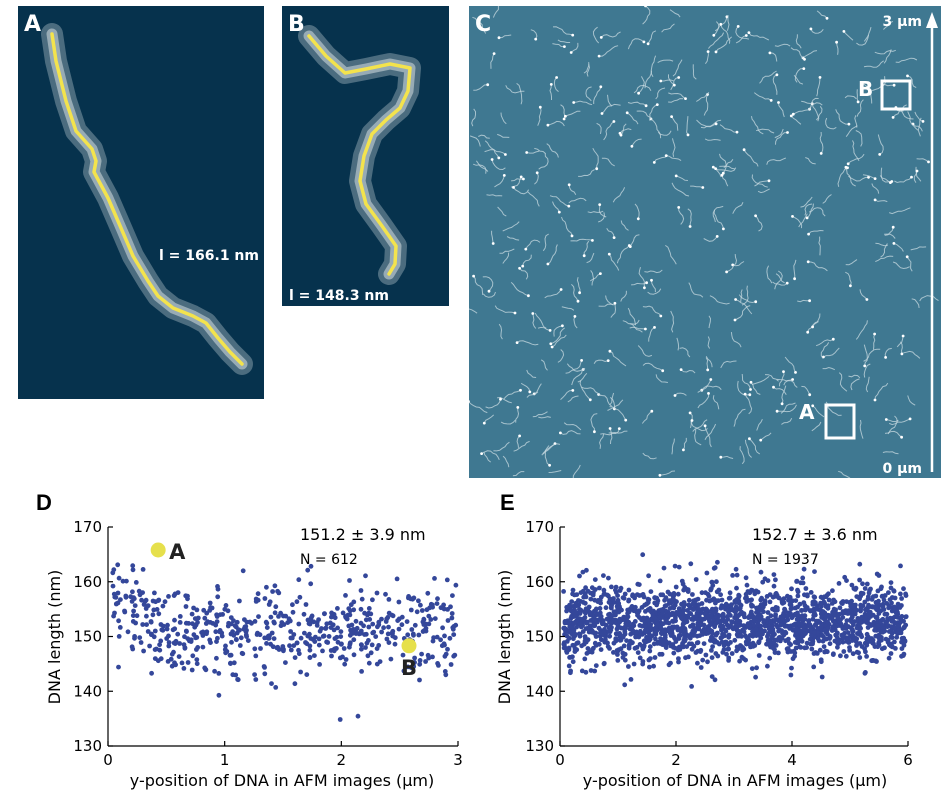 This screenshot has width=941, height=797. Describe the element at coordinates (141, 202) in the screenshot. I see `panel-a-image: A l = 166.1 nm` at that location.